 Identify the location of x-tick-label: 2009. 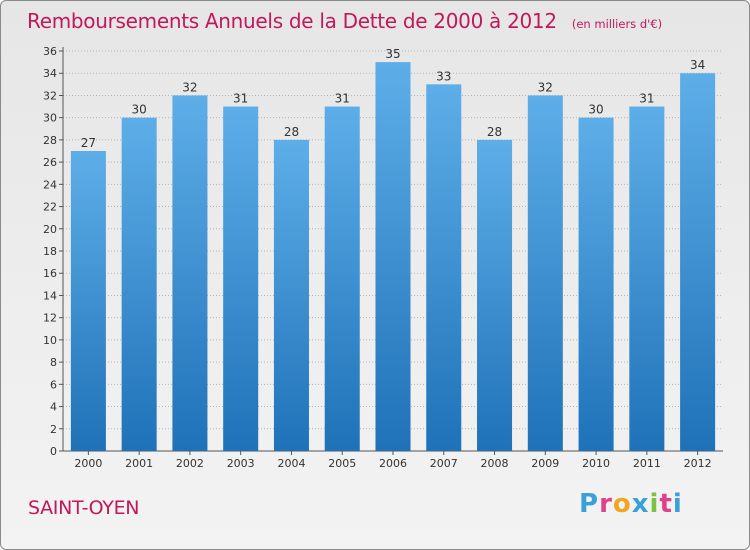
(545, 463).